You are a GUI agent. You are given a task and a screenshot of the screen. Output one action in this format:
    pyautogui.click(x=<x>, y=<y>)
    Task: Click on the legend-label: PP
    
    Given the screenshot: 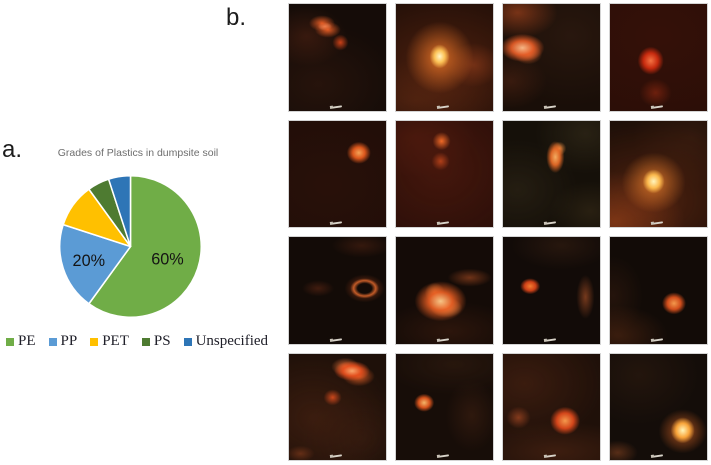 What is the action you would take?
    pyautogui.click(x=69, y=341)
    